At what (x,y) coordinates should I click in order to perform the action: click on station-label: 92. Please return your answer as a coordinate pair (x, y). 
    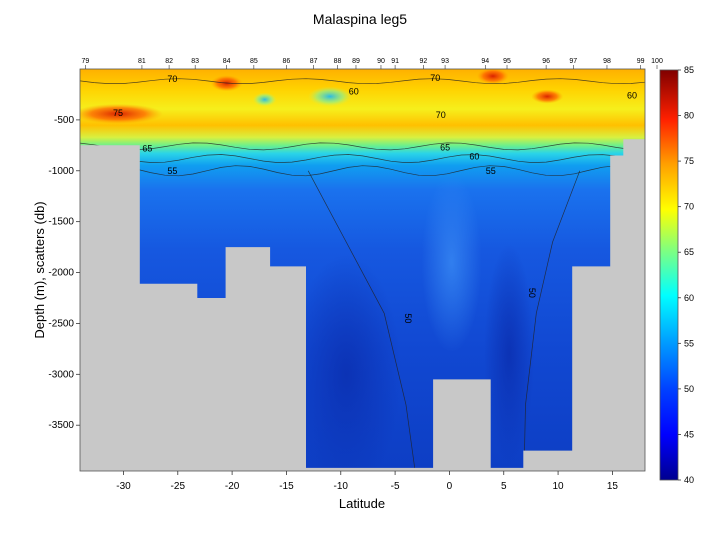
    Looking at the image, I should click on (423, 61).